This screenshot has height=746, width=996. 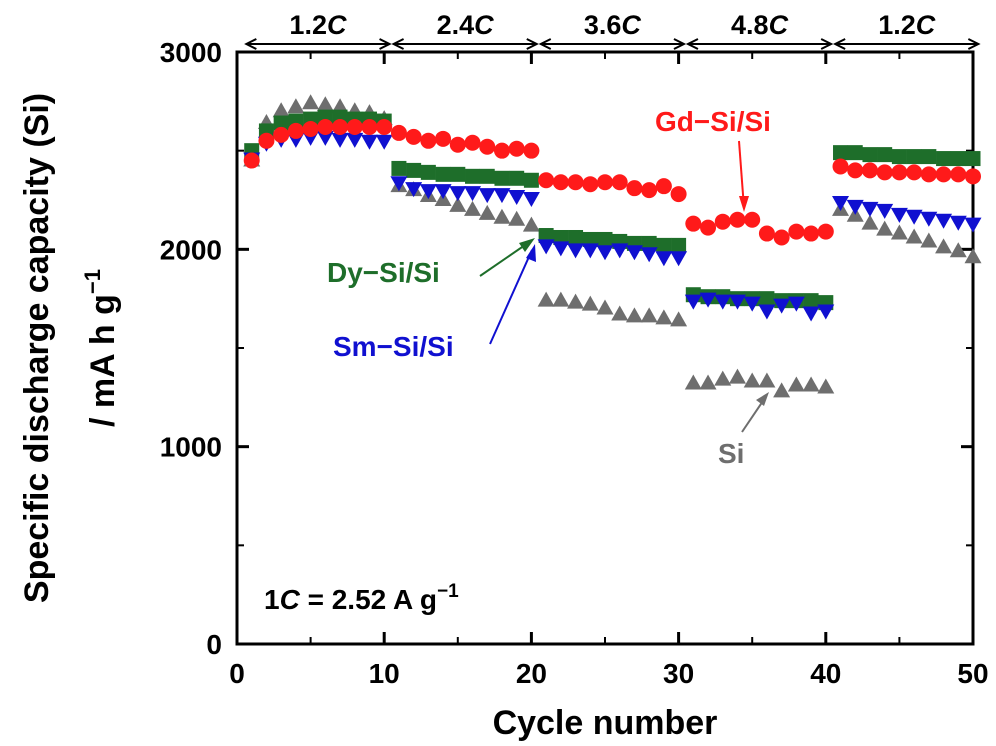 What do you see at coordinates (191, 447) in the screenshot?
I see `y-tick-label: 1000` at bounding box center [191, 447].